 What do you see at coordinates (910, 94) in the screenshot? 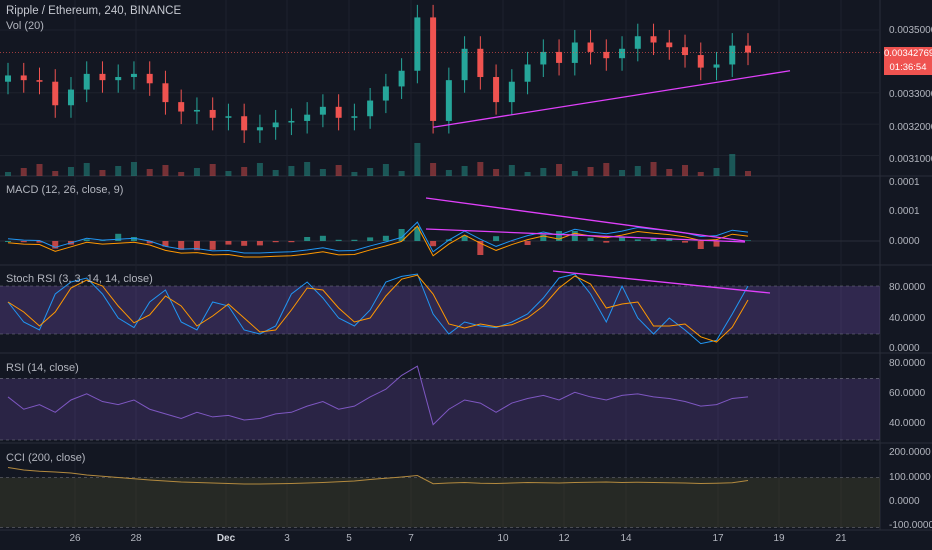
I see `price-tick: 0.00330000` at bounding box center [910, 94].